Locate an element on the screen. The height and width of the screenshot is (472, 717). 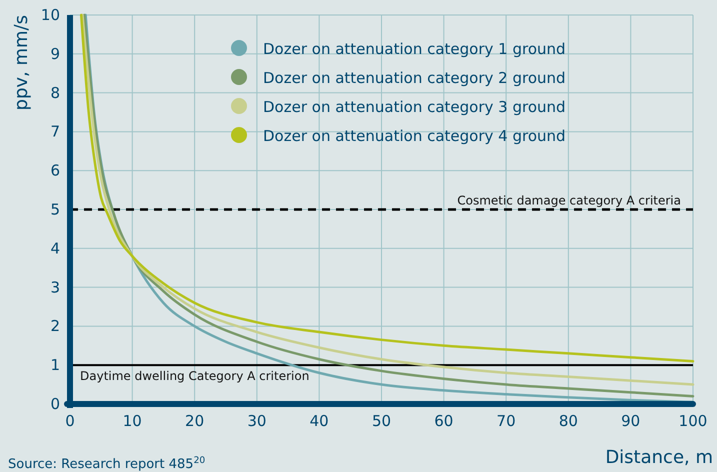
y-tick-label: 8 is located at coordinates (55, 93).